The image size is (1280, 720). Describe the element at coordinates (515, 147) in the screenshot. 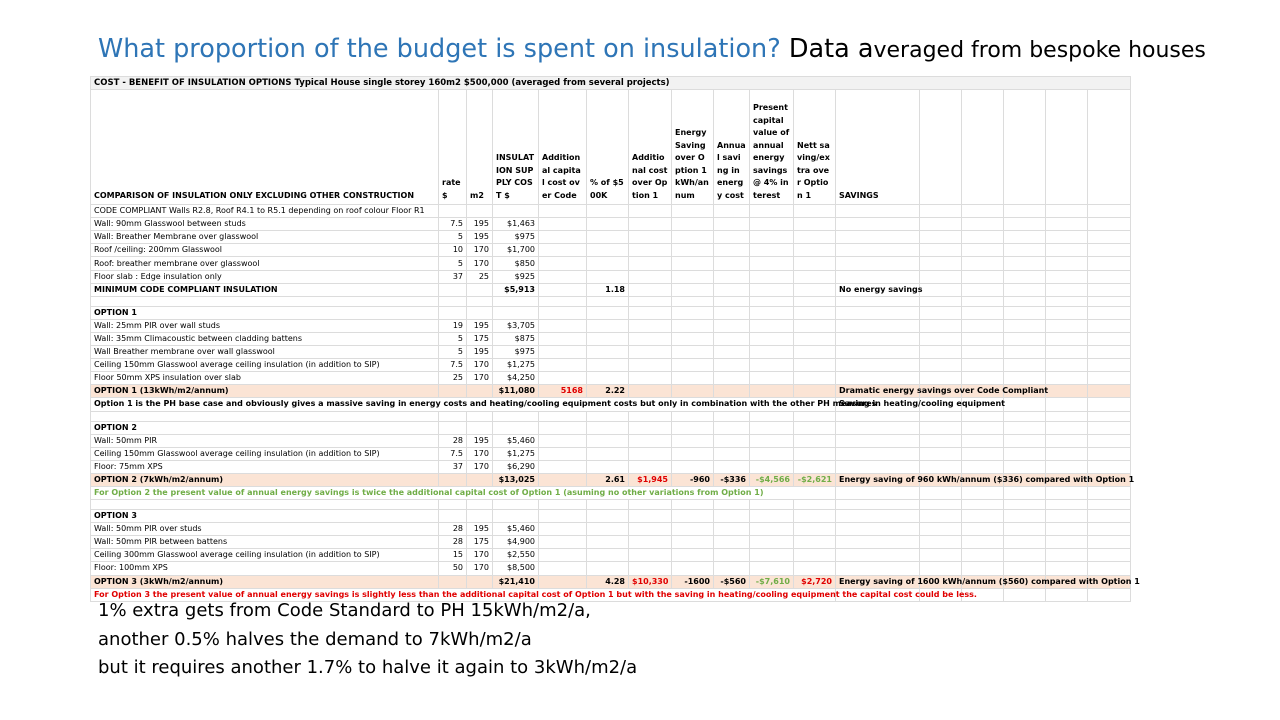

I see `header-supply-cost: INSULATION SUPPLY COST $` at that location.